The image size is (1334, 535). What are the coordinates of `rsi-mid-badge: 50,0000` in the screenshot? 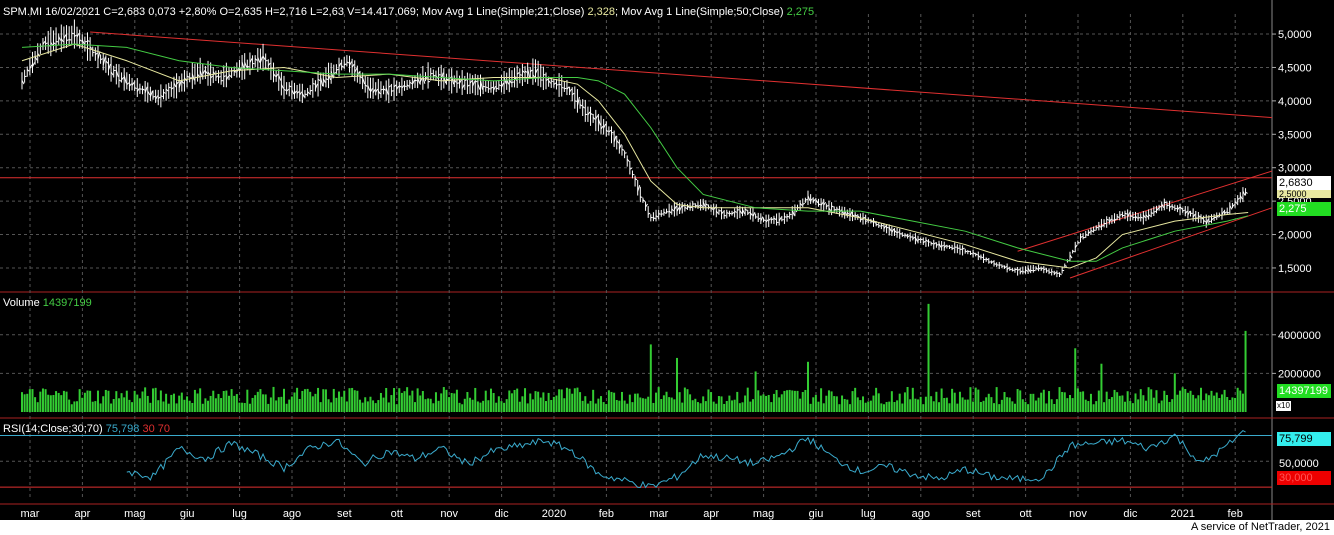 It's located at (1304, 464).